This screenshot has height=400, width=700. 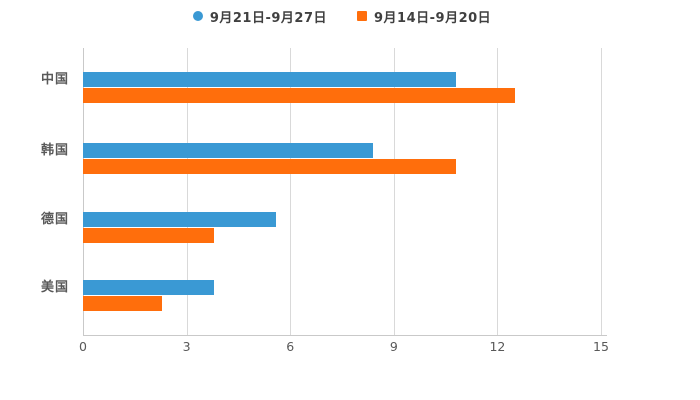 What do you see at coordinates (299, 95) in the screenshot?
I see `bar-中国-series-1` at bounding box center [299, 95].